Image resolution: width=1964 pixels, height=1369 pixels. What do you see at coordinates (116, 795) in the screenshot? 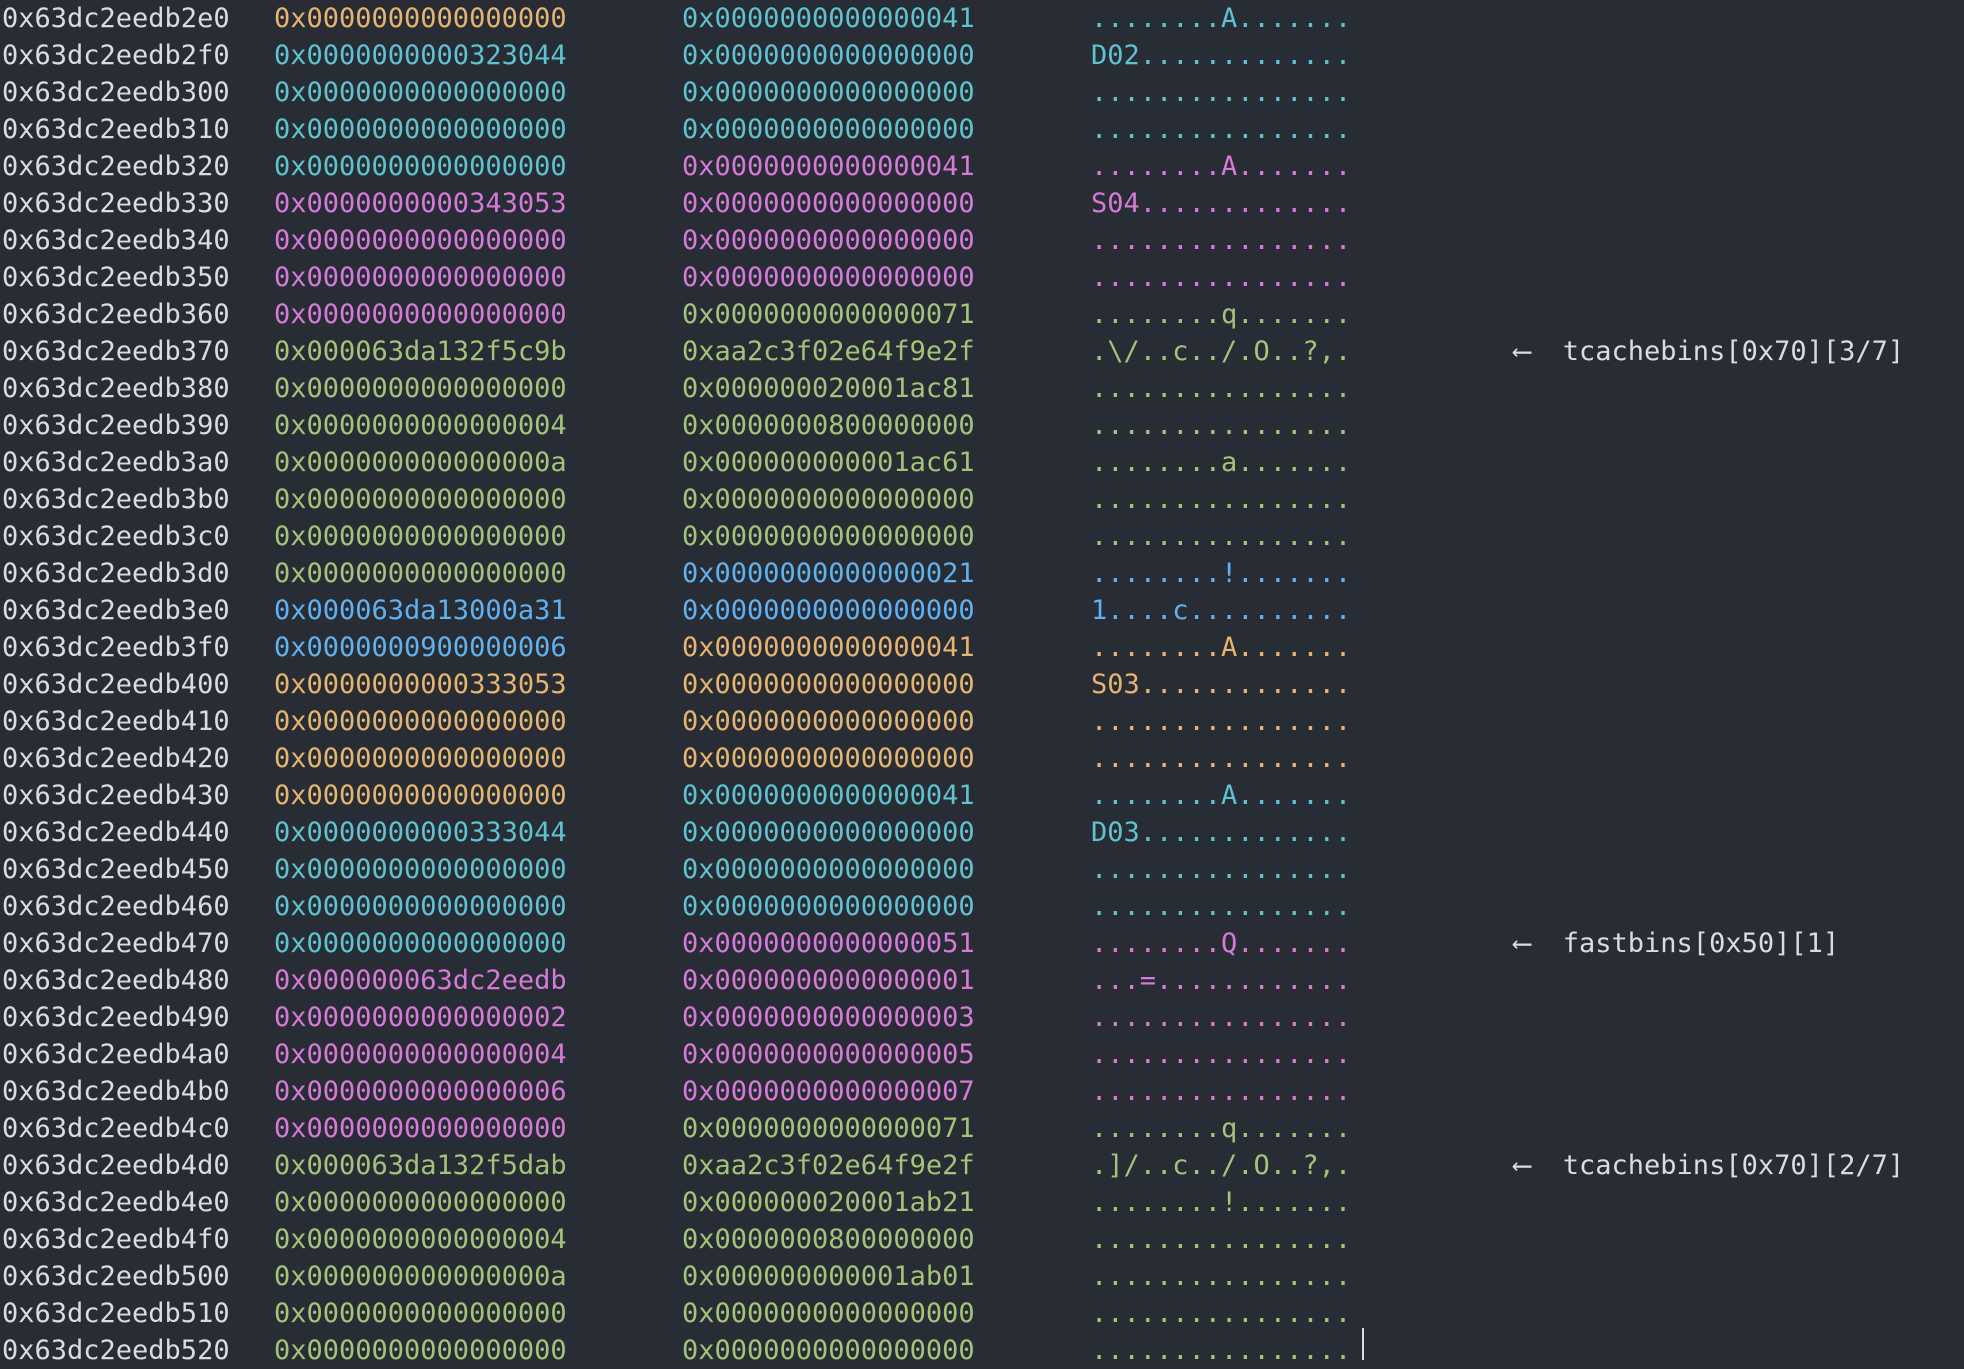
I see `row-address: 0x63dc2eedb430` at bounding box center [116, 795].